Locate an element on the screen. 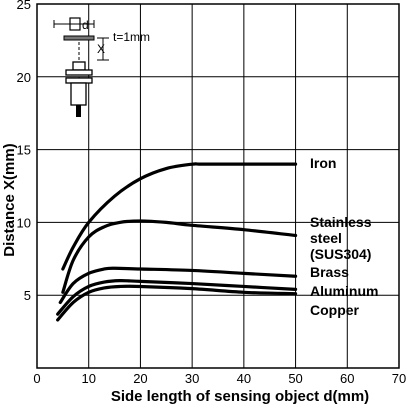 Image resolution: width=410 pixels, height=408 pixels. sensing-object-plate is located at coordinates (79, 38).